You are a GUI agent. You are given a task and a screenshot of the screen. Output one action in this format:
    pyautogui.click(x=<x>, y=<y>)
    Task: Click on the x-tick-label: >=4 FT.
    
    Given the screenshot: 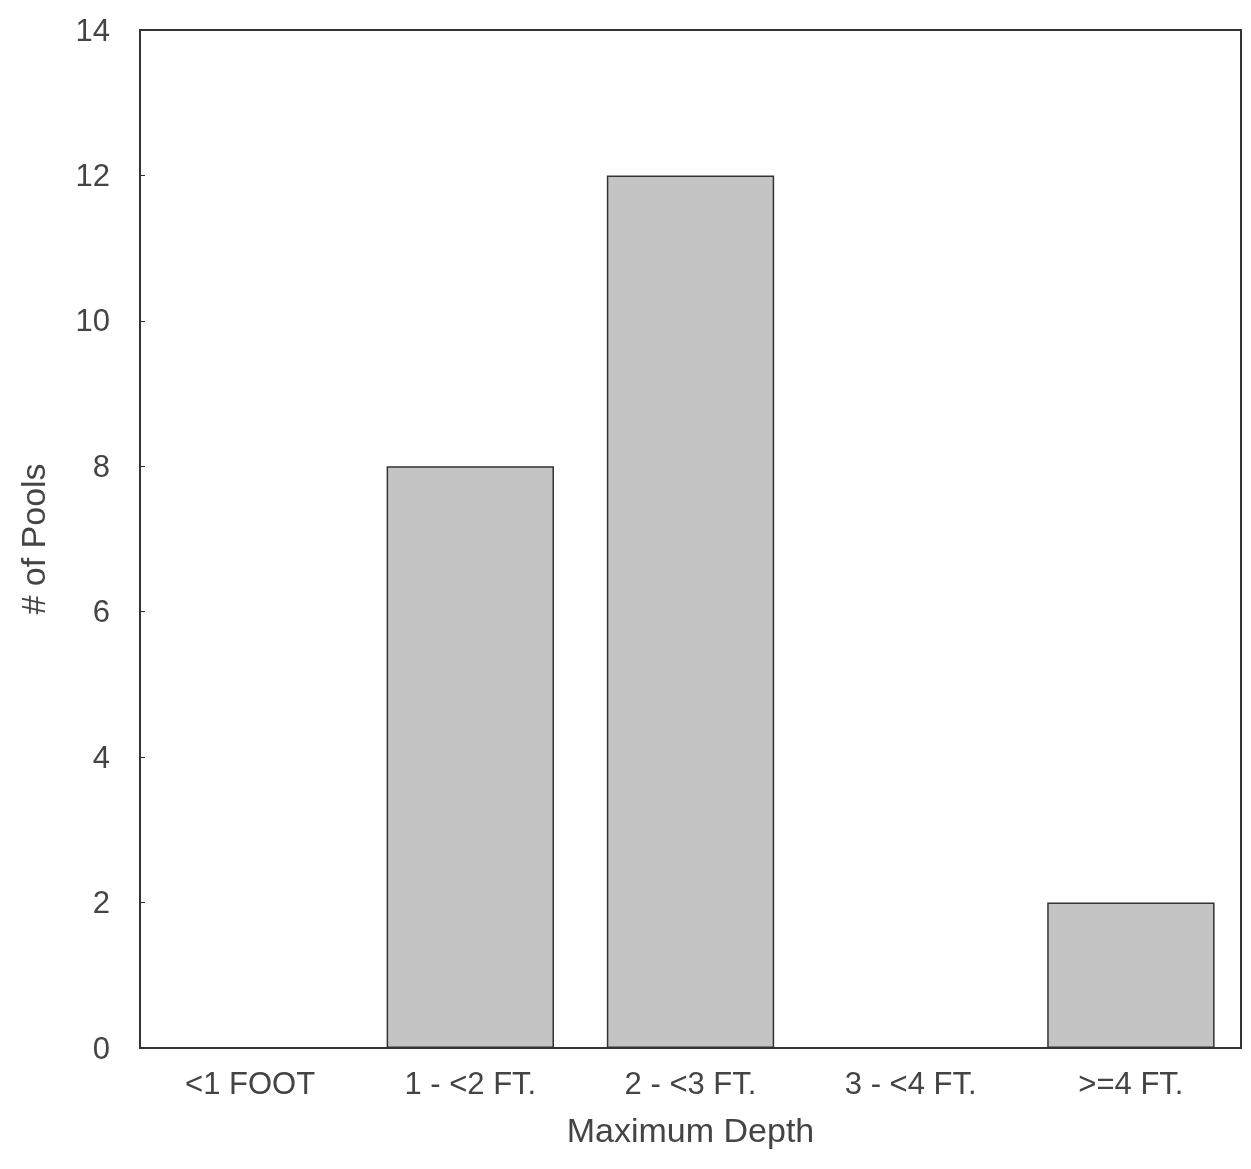 What is the action you would take?
    pyautogui.click(x=1131, y=1083)
    